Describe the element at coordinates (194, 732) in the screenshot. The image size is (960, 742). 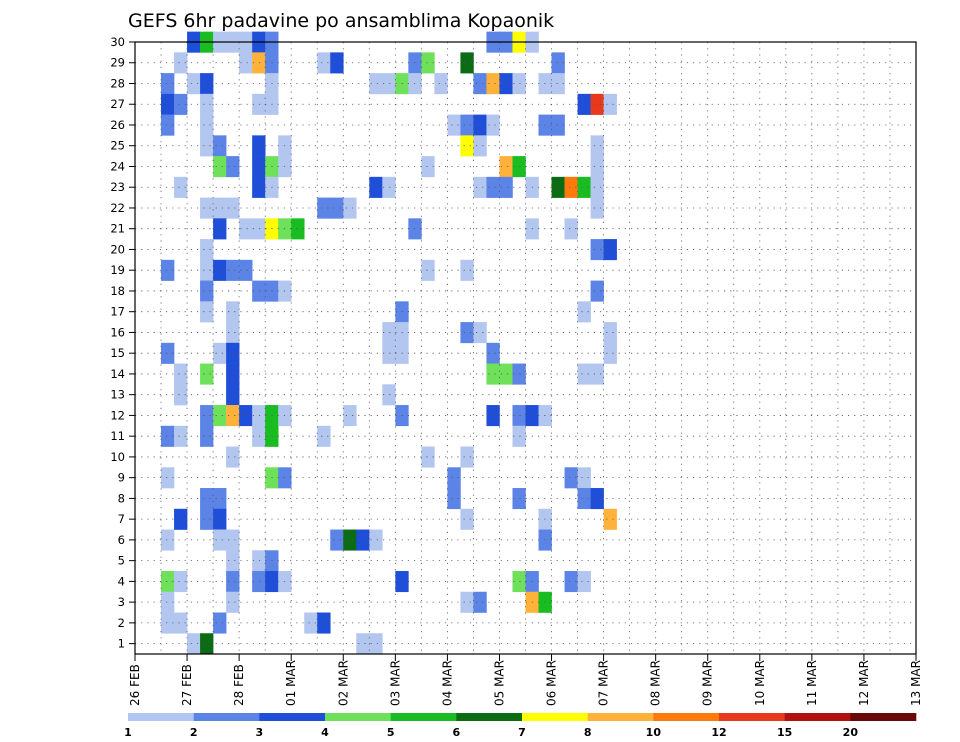
I see `colorbar-label: 2` at that location.